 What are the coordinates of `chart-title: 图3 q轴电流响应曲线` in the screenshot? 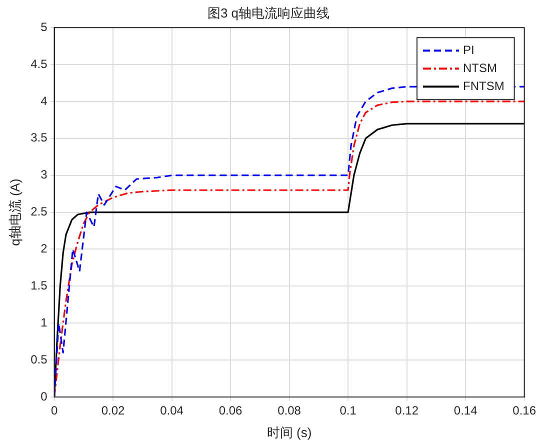 It's located at (268, 12).